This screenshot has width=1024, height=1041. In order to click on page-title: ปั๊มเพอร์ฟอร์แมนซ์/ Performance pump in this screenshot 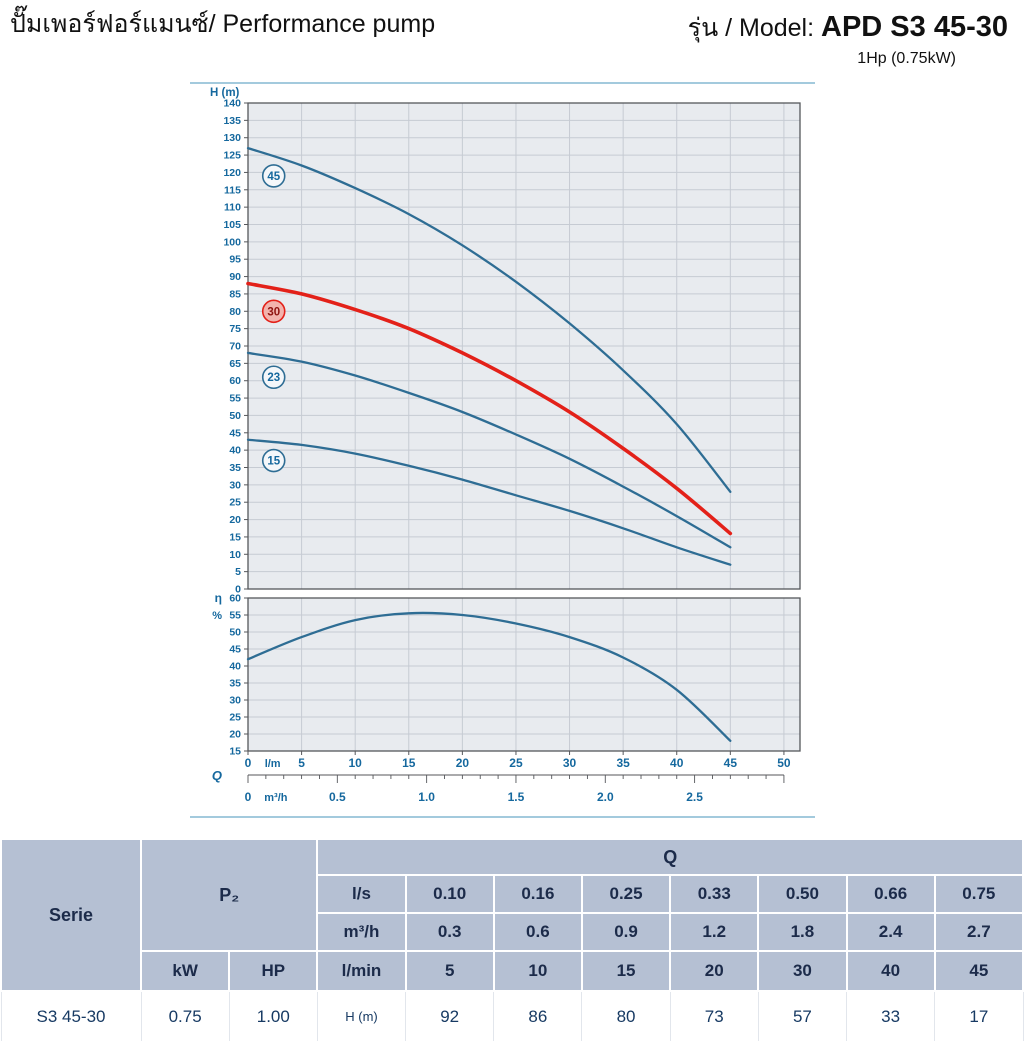, I will do `click(223, 24)`.